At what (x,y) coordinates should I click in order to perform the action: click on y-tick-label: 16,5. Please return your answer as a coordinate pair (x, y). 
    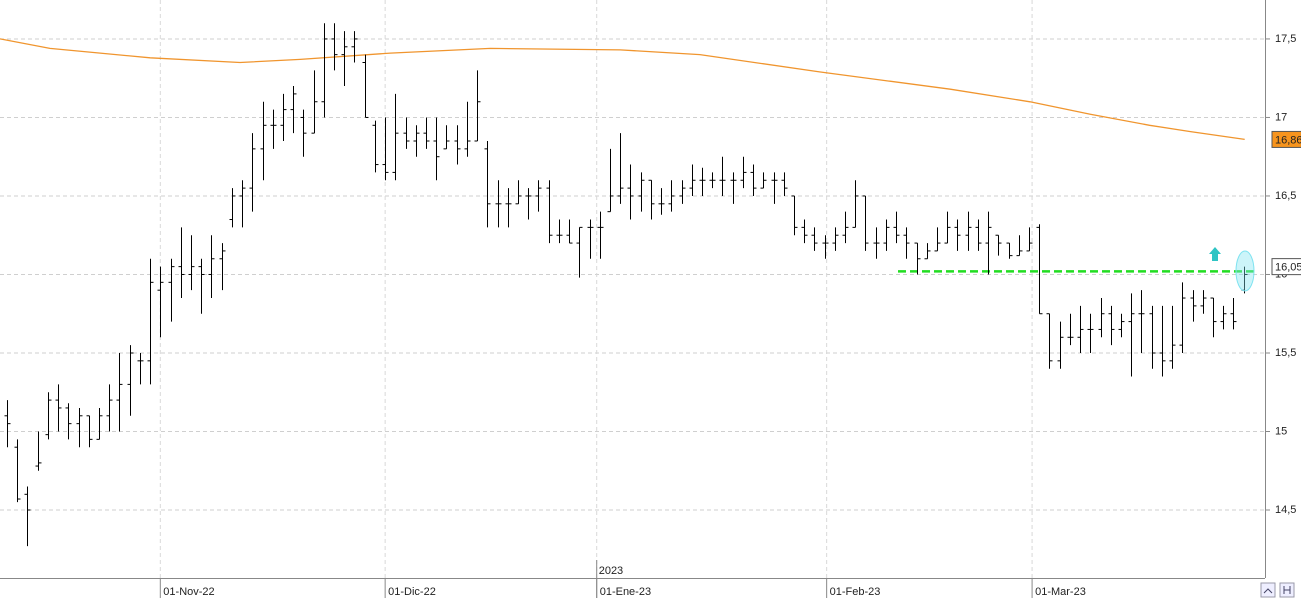
    Looking at the image, I should click on (1285, 196).